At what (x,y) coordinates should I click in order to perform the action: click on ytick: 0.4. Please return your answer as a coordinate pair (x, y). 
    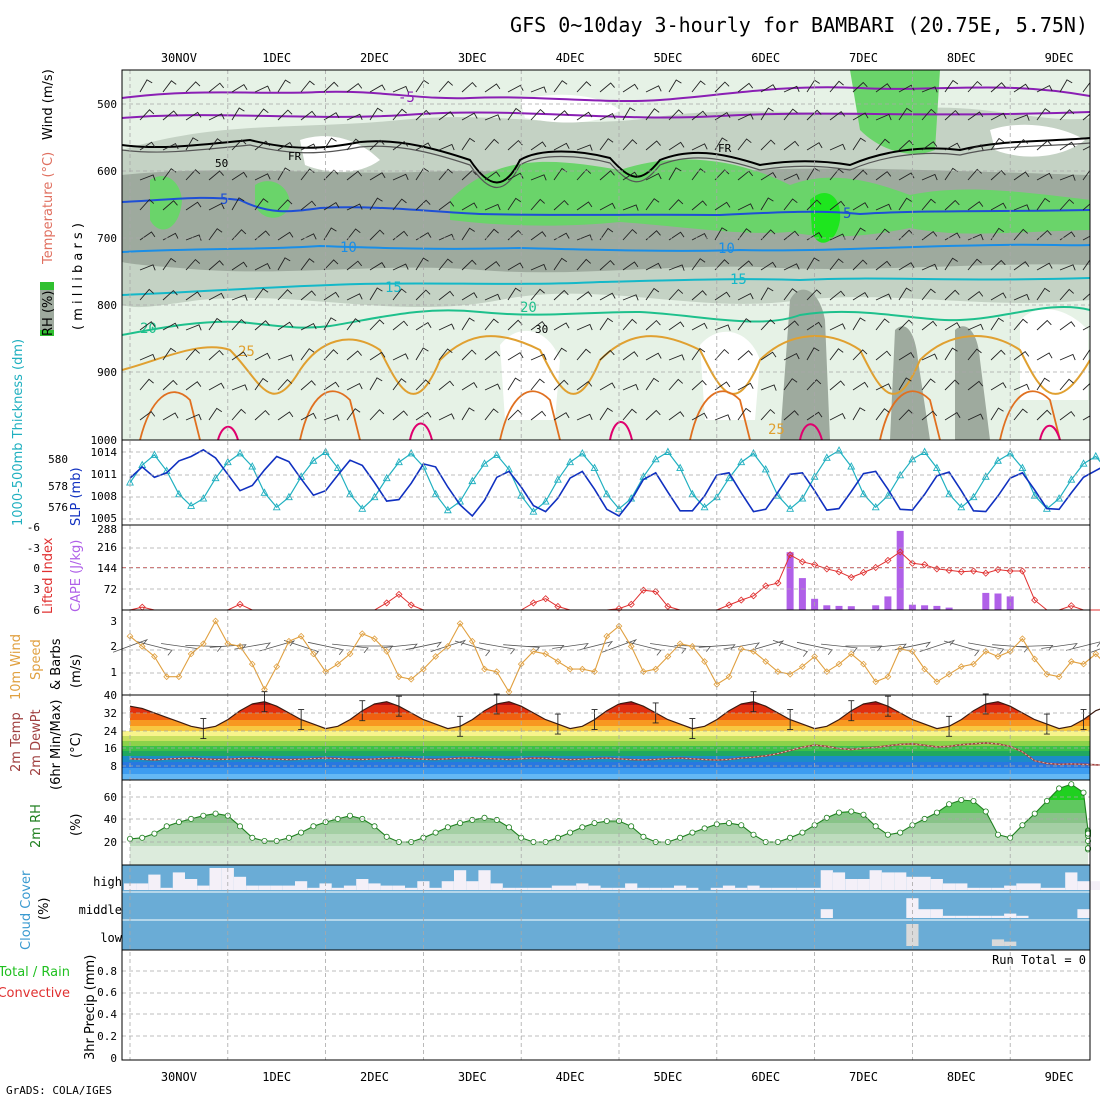
    Looking at the image, I should click on (107, 1014).